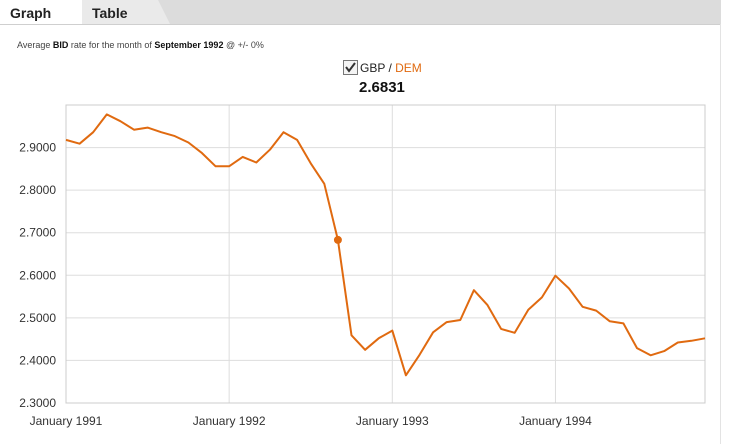  Describe the element at coordinates (392, 421) in the screenshot. I see `x-tick-label: January 1993` at that location.